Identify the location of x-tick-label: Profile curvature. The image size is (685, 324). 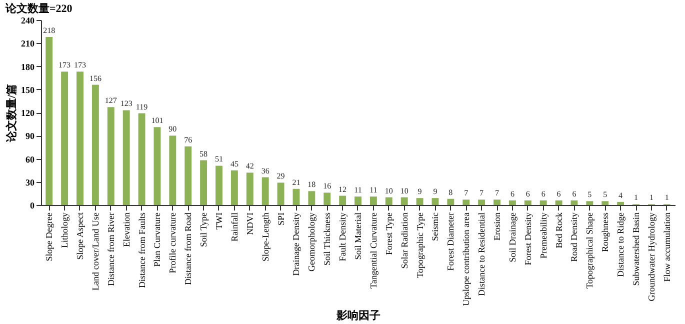
(173, 243).